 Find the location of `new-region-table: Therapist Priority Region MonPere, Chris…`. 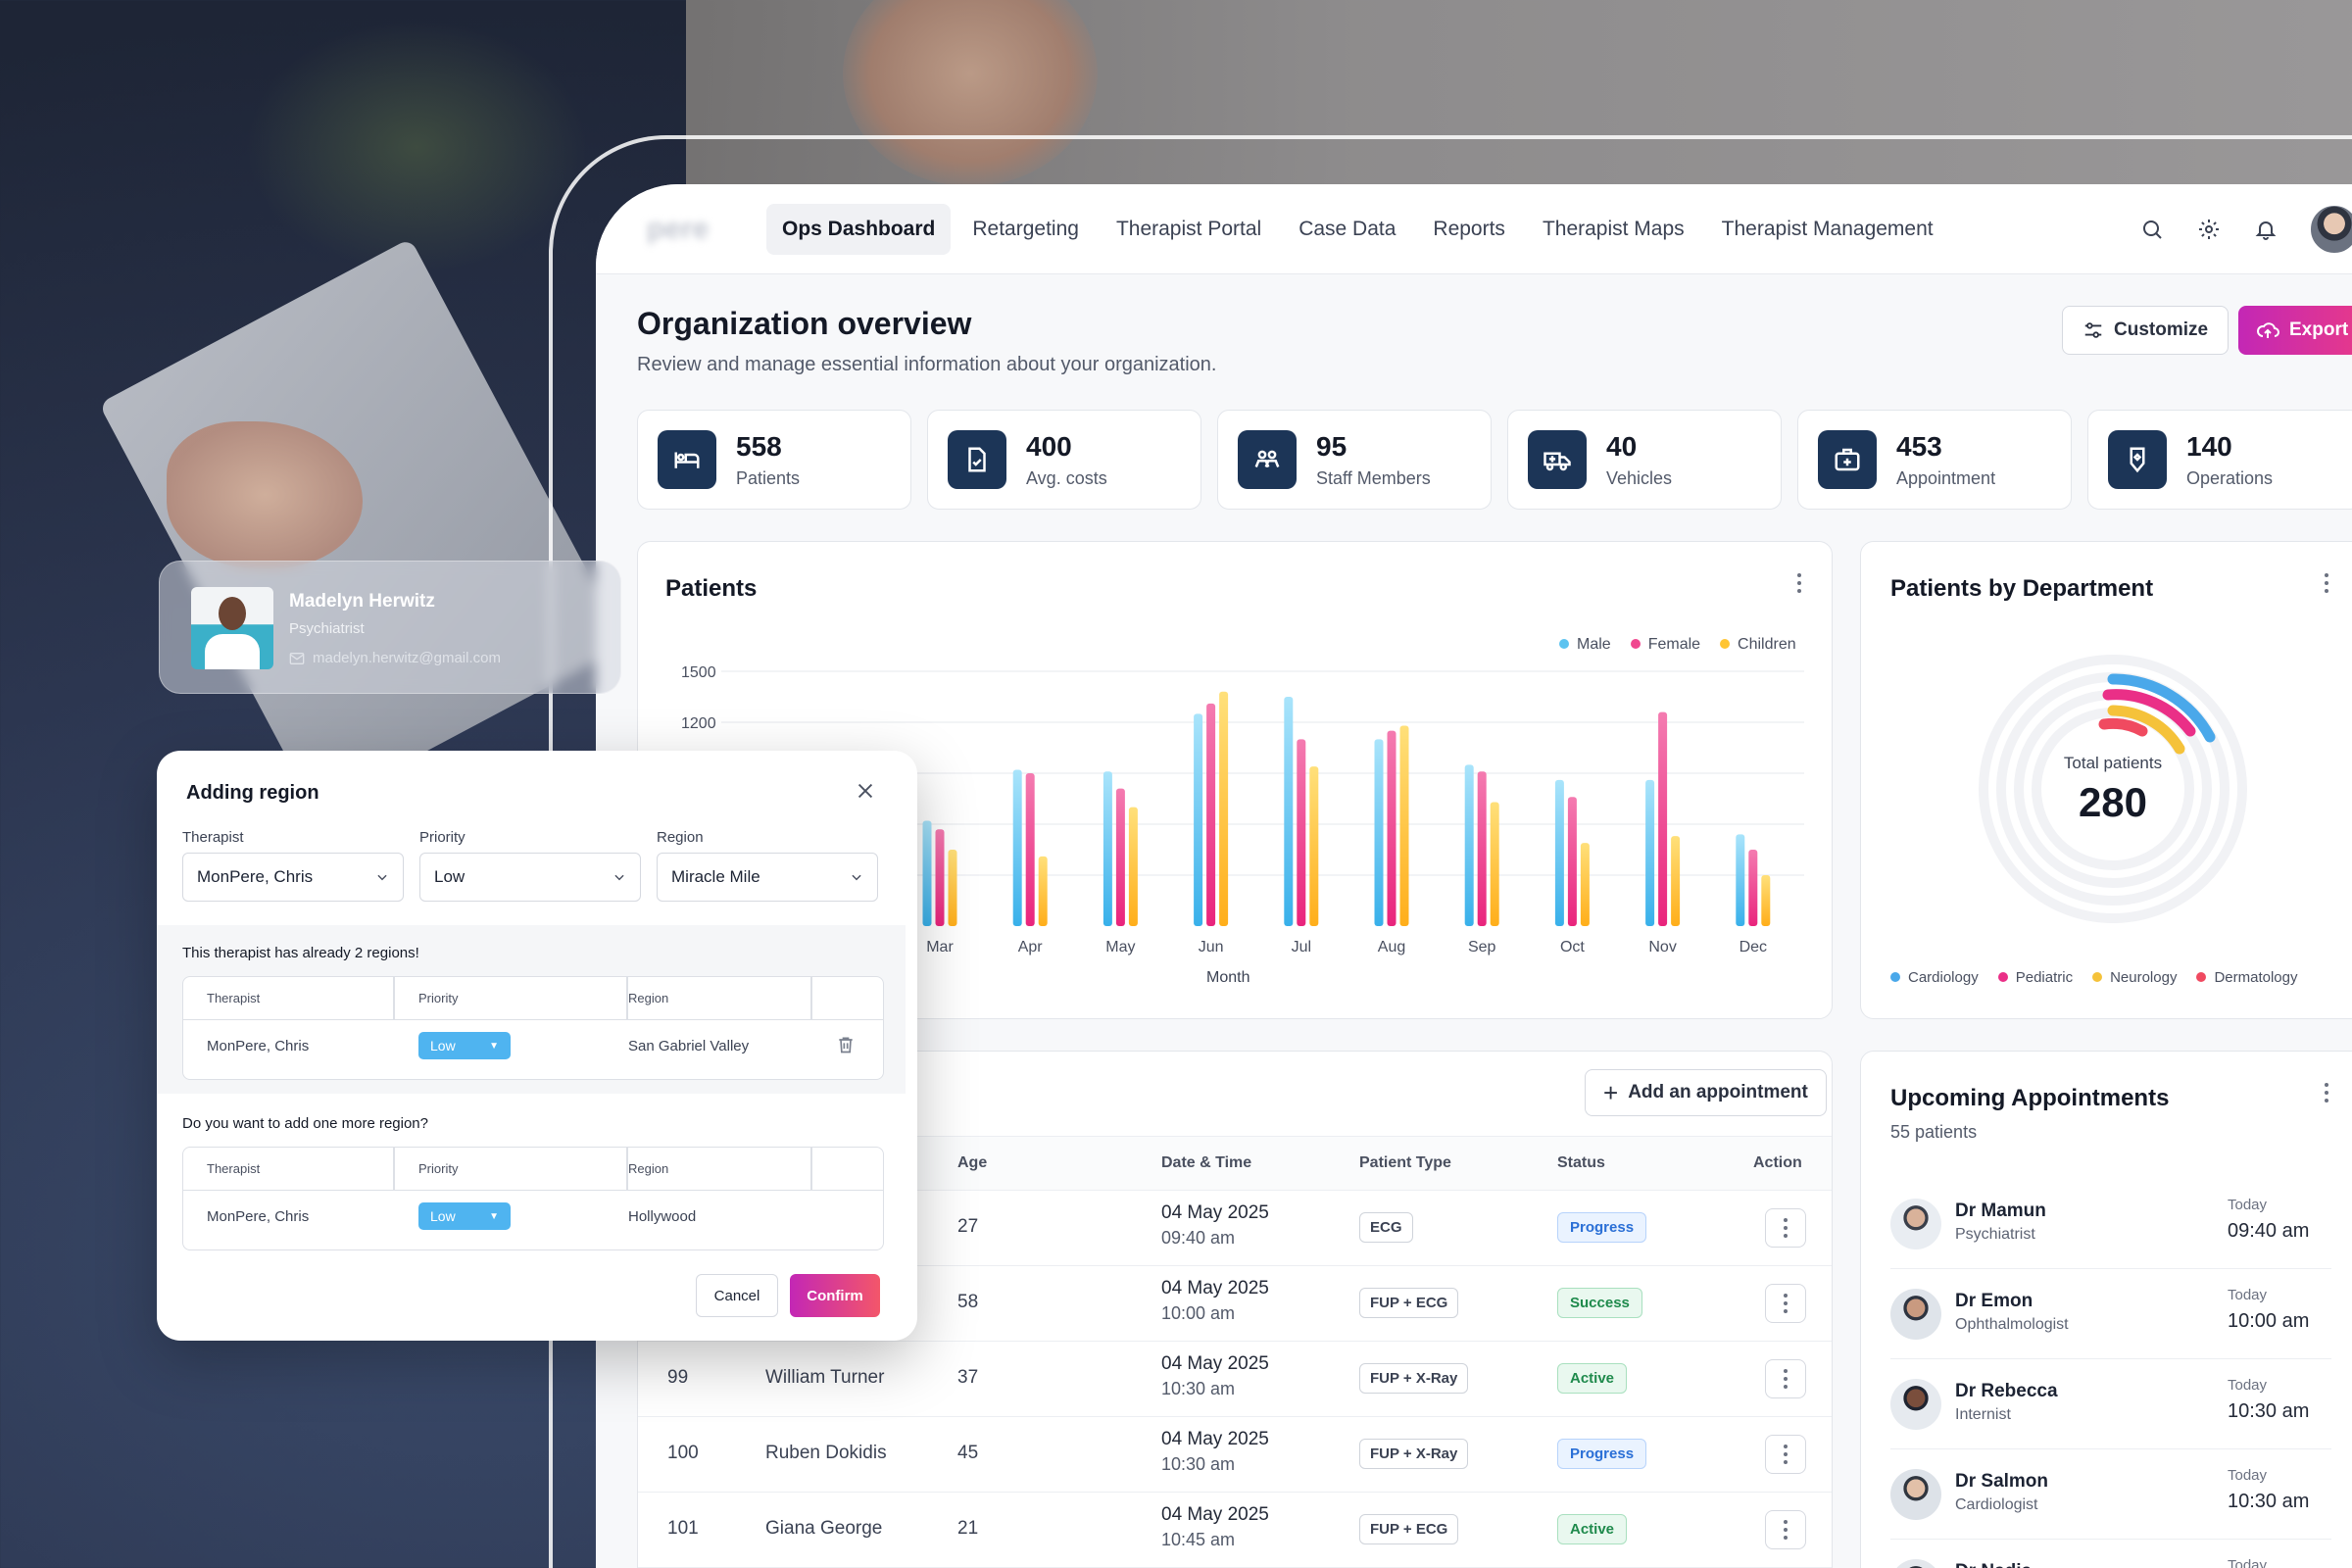

new-region-table: Therapist Priority Region MonPere, Chris… is located at coordinates (533, 1198).